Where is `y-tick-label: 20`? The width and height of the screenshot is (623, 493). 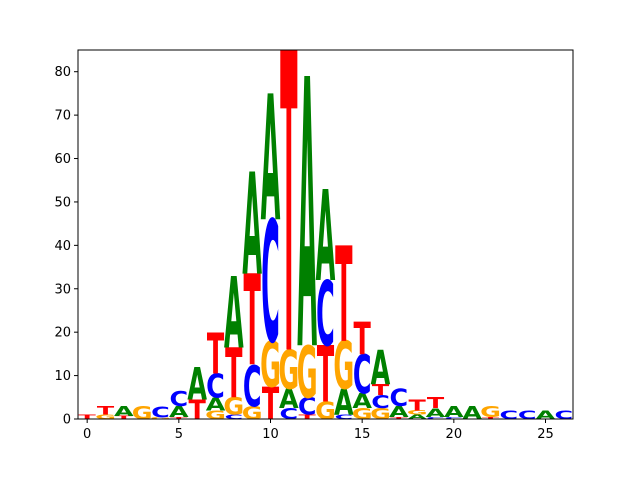
y-tick-label: 20 is located at coordinates (62, 333).